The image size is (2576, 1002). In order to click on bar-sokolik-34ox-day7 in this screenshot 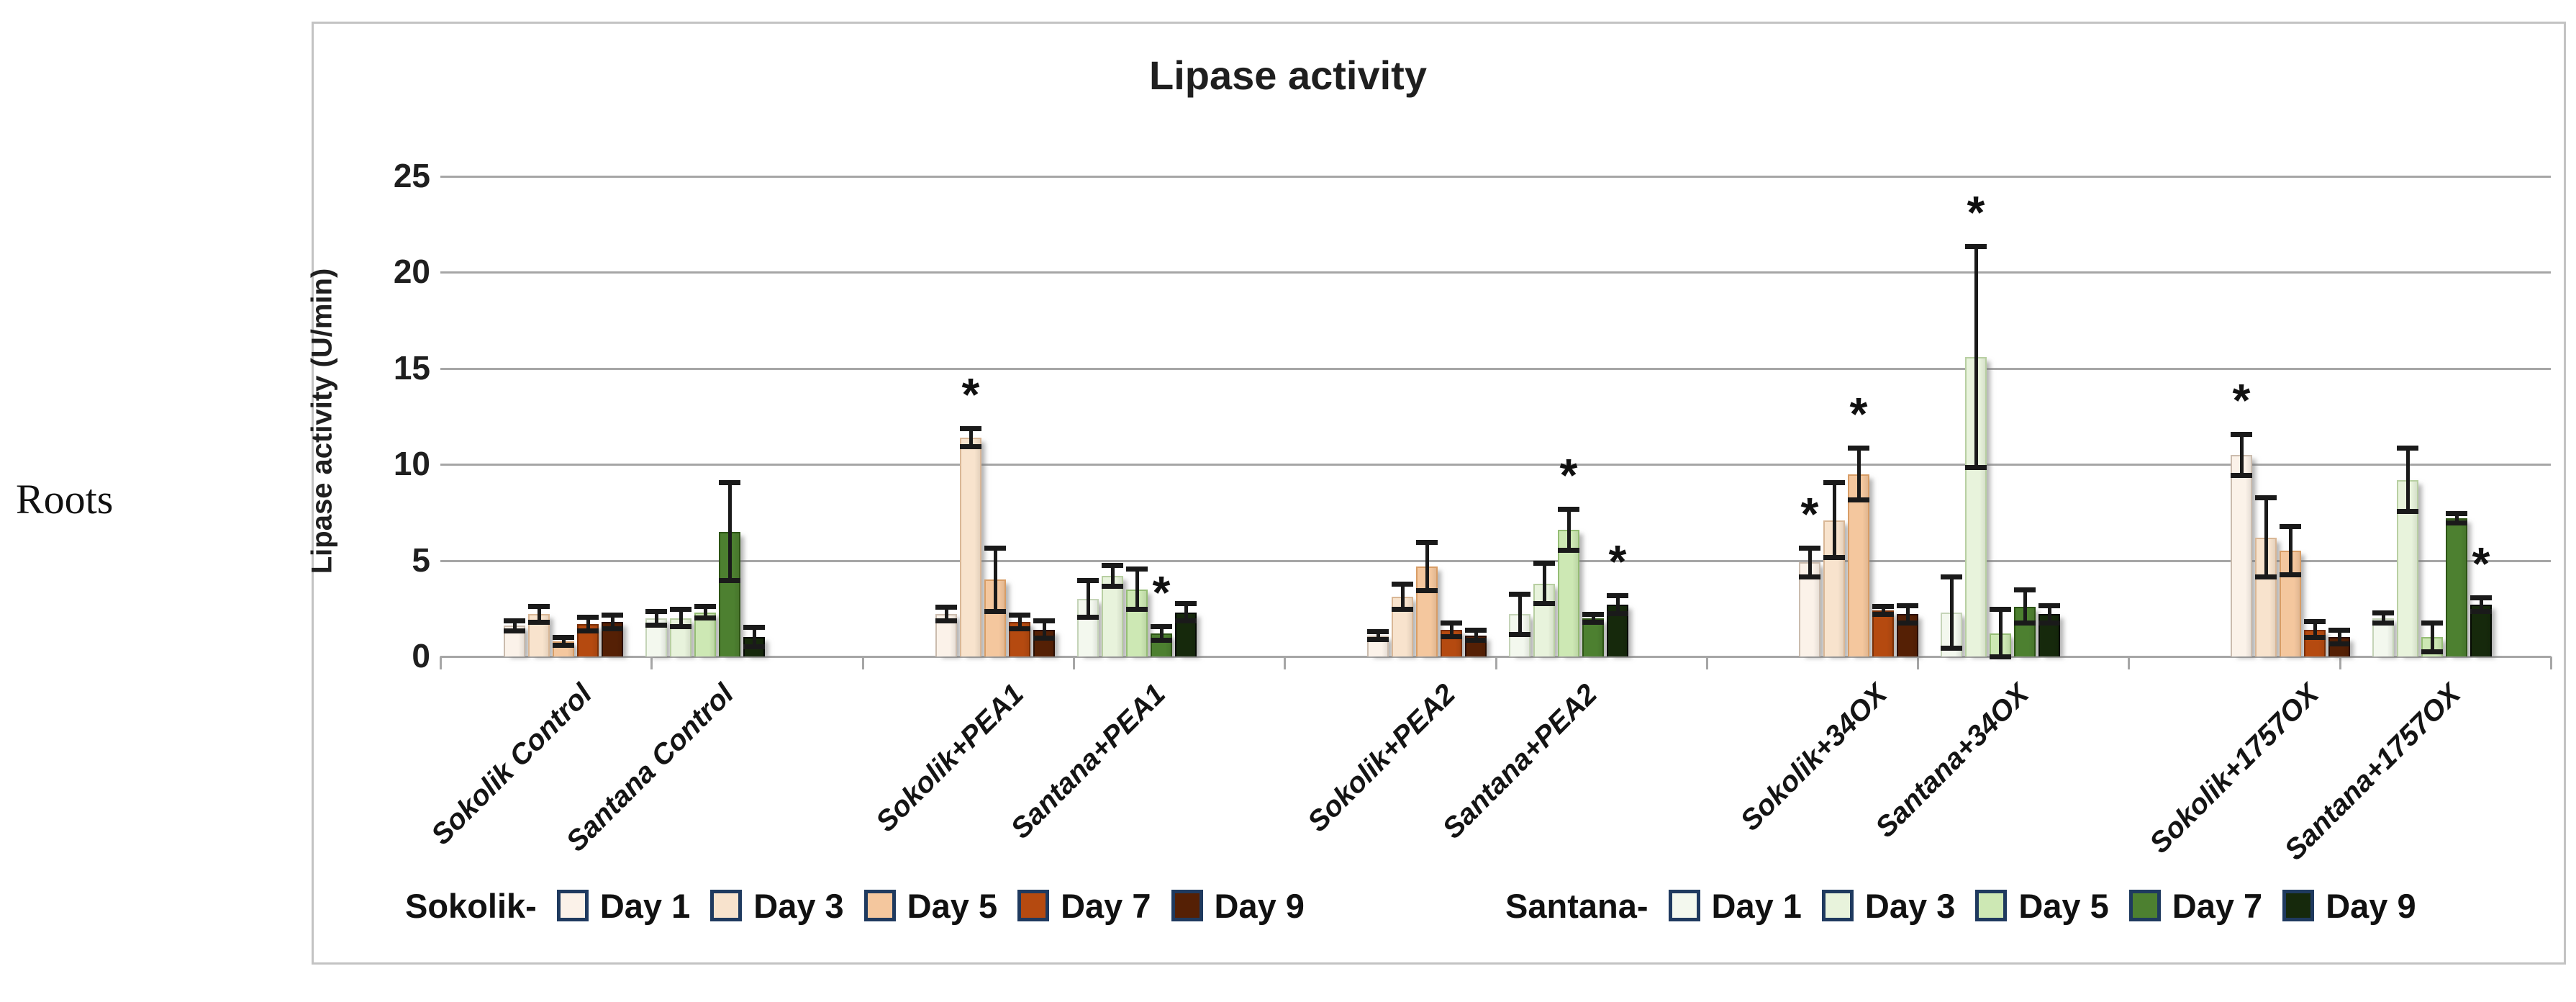, I will do `click(1883, 633)`.